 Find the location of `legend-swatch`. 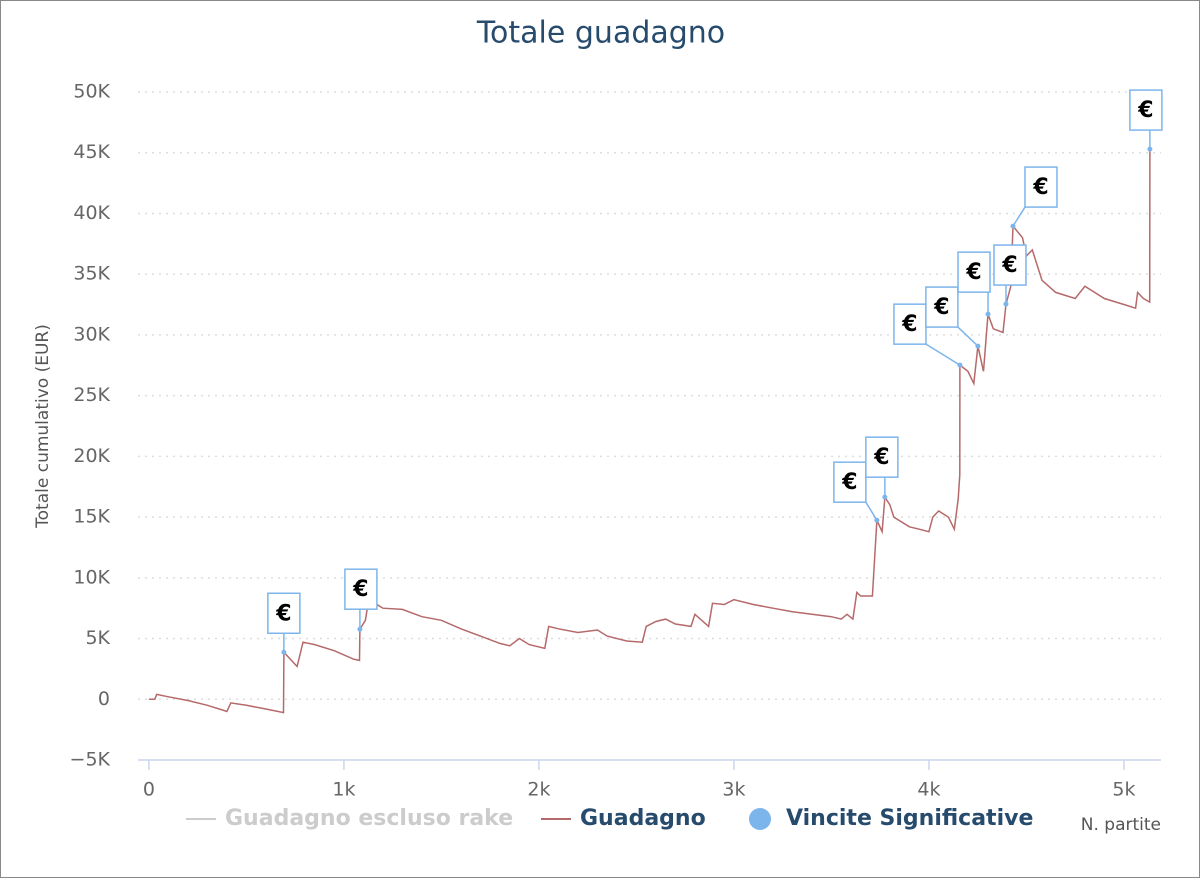

legend-swatch is located at coordinates (760, 819).